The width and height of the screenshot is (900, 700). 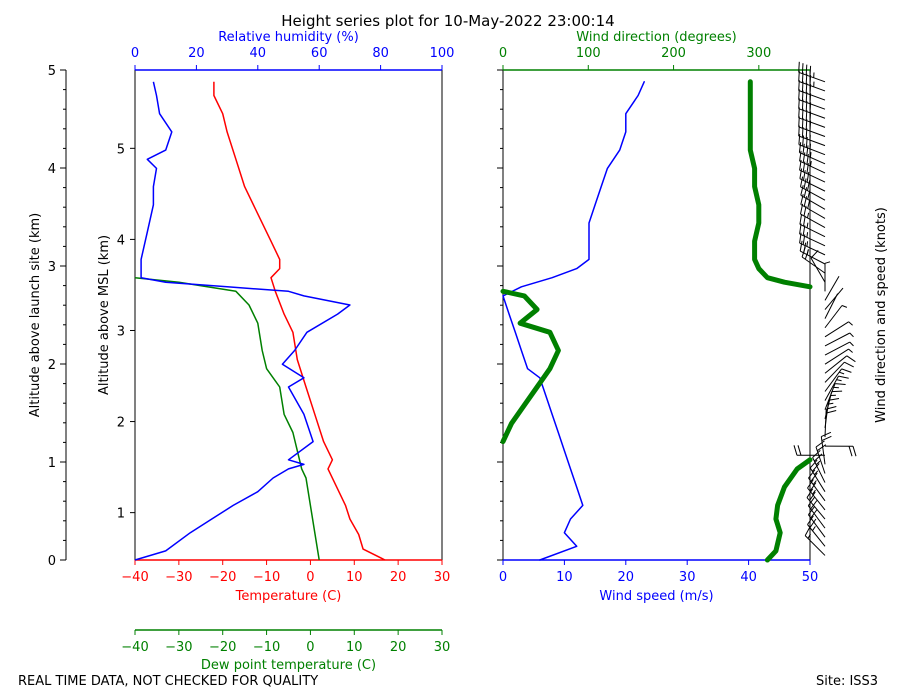 I want to click on rh-tick-label: 0, so click(x=135, y=53).